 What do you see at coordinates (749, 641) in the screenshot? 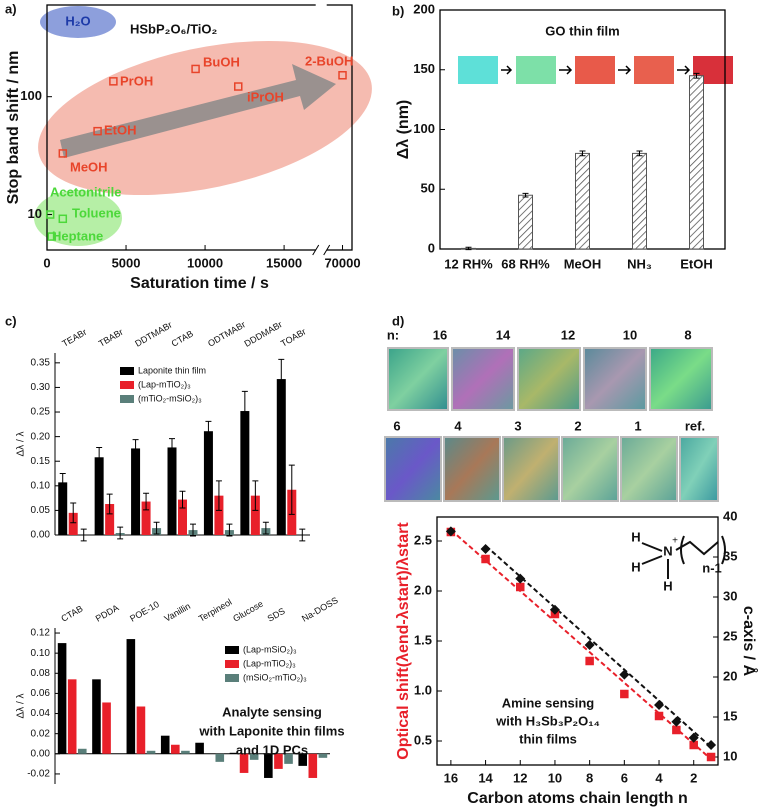
I see `y2-axis-label: c-axis / Å` at bounding box center [749, 641].